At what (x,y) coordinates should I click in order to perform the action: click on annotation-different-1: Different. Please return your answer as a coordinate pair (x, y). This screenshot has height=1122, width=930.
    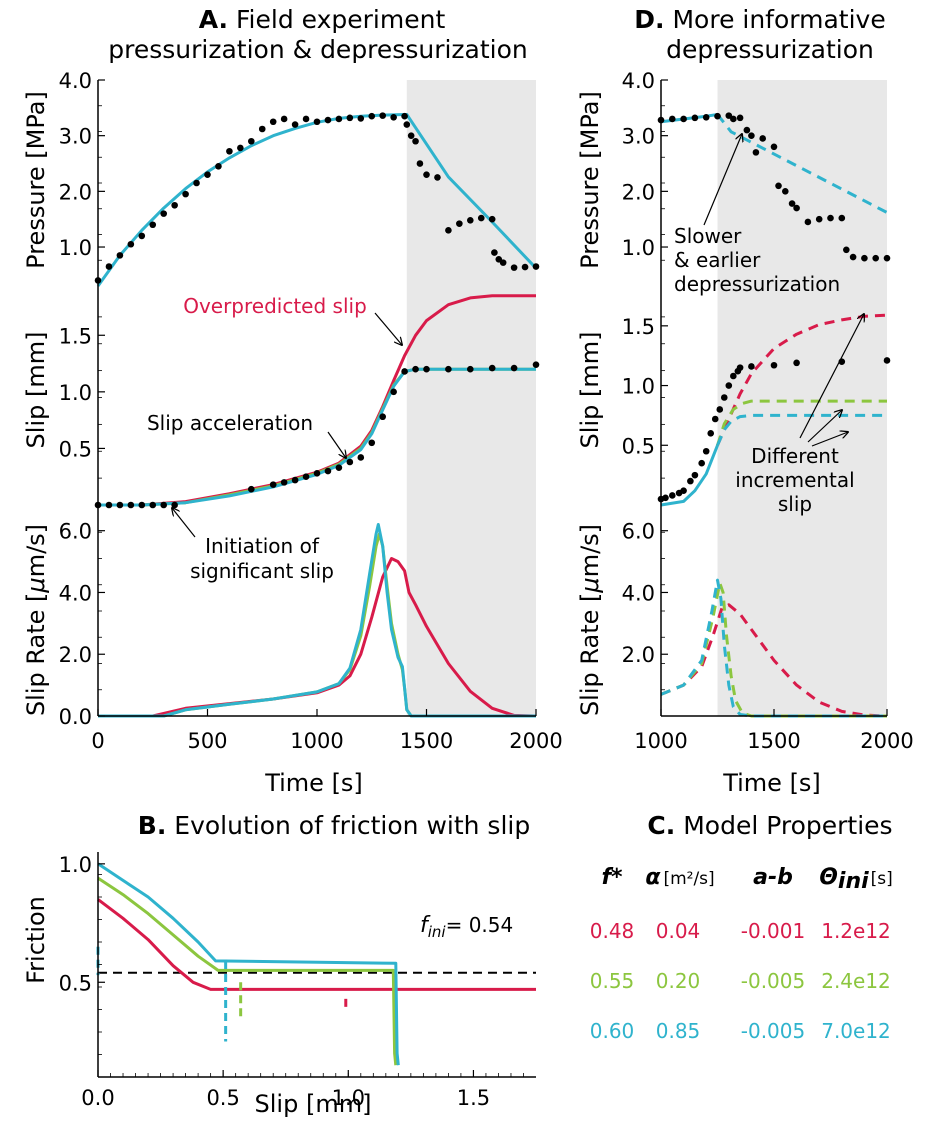
    Looking at the image, I should click on (795, 456).